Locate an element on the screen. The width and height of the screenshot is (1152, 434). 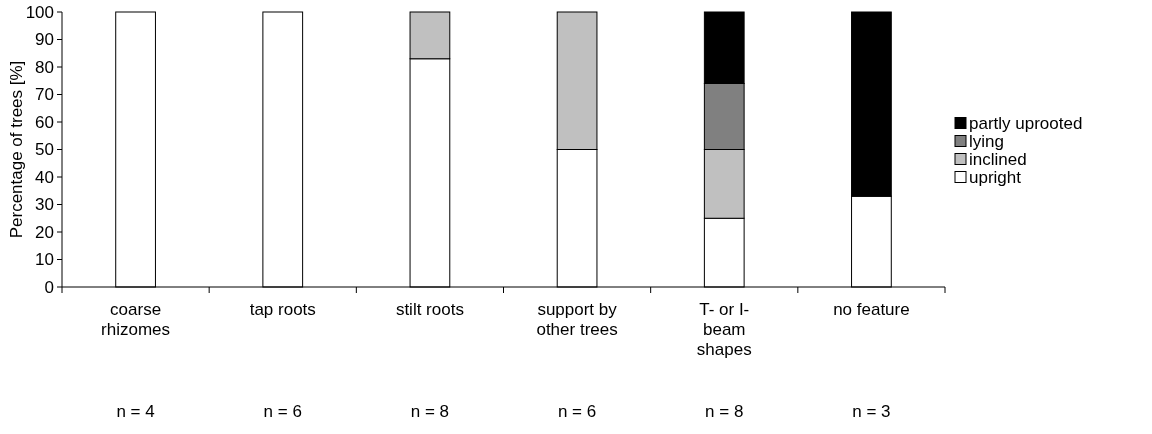
y-tick-label: 50 is located at coordinates (44, 150).